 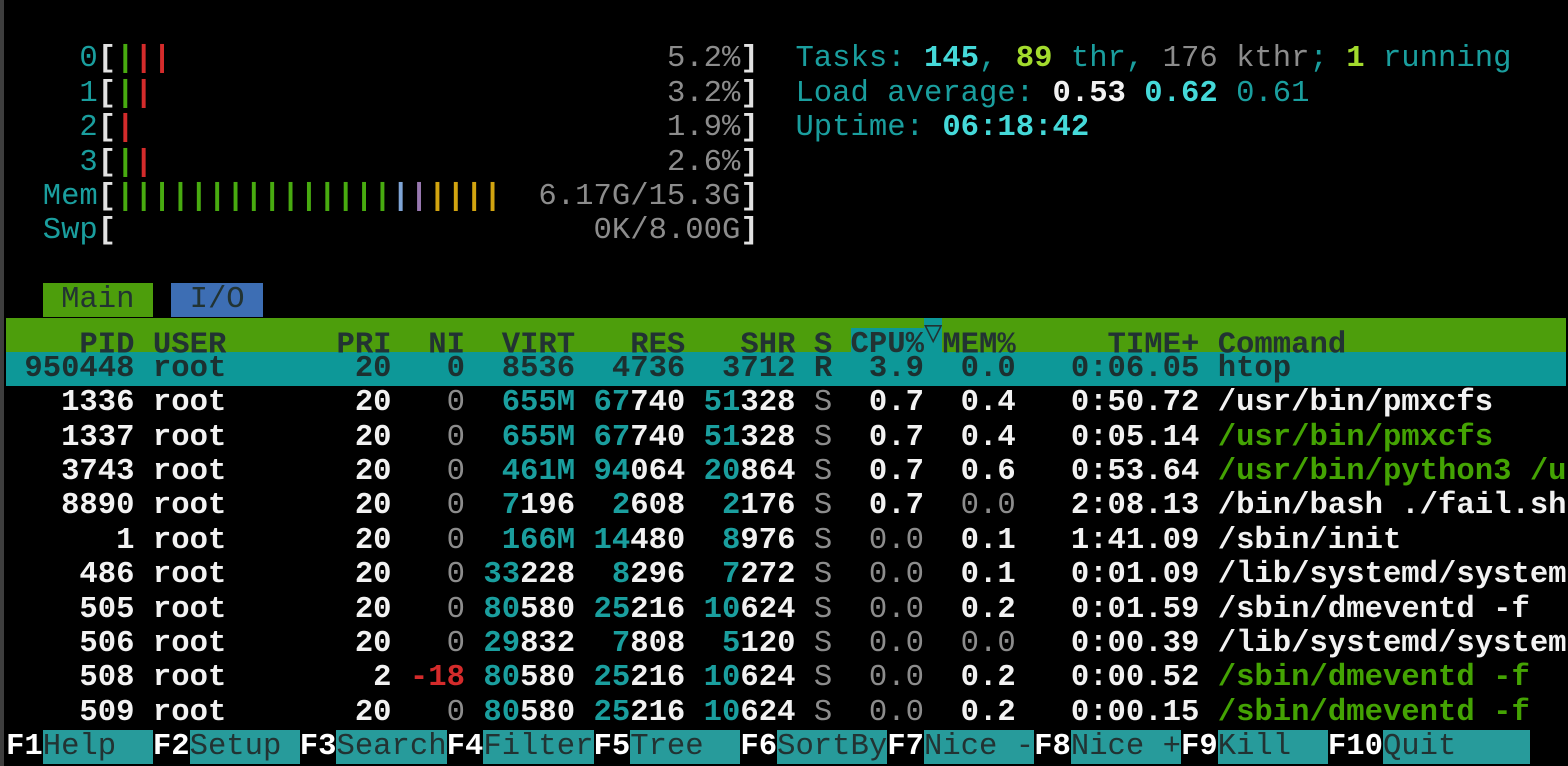 I want to click on cpu2-meter-close-bracket: ], so click(x=749, y=128).